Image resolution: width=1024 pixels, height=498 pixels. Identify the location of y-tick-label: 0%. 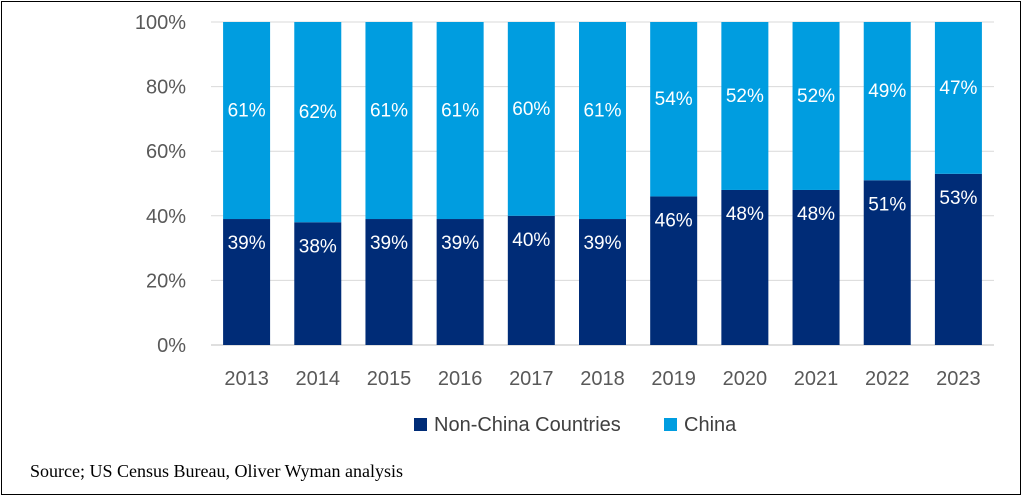
(171, 346).